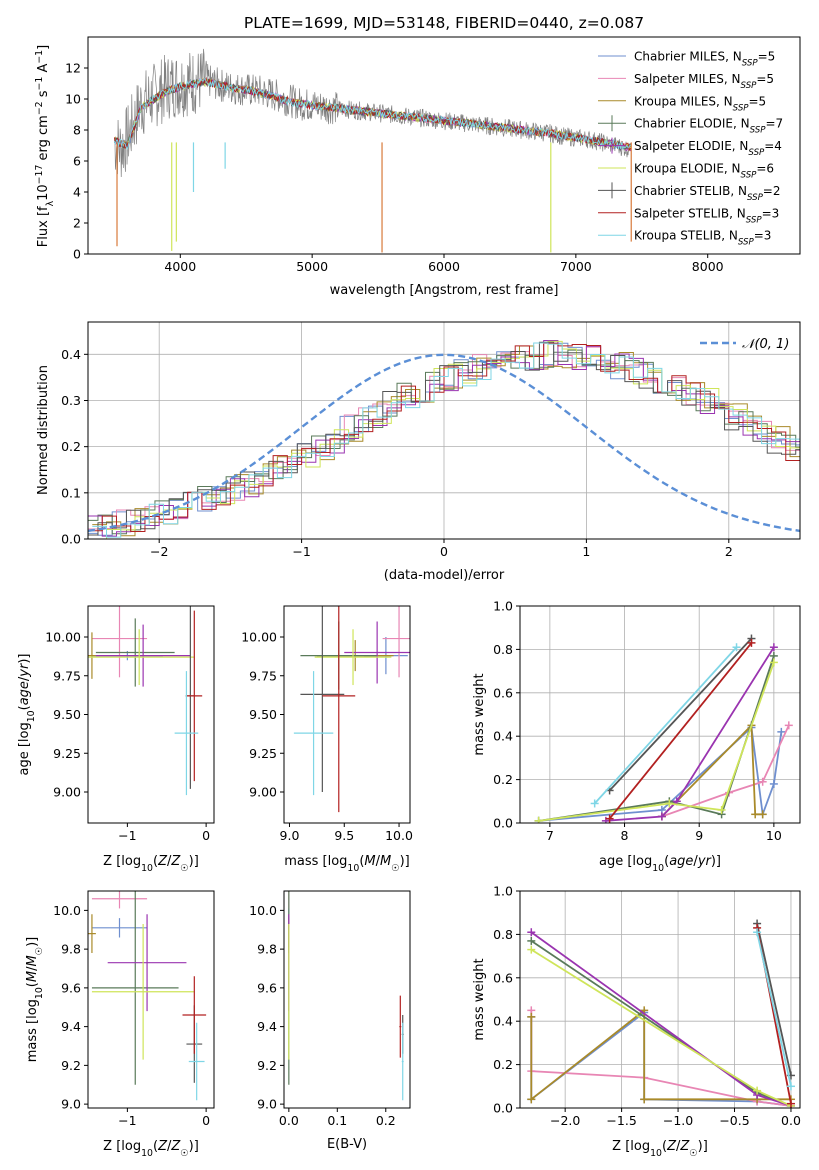  Describe the element at coordinates (347, 864) in the screenshot. I see `x-axis-label: mass [log10(M/M☉)]` at that location.